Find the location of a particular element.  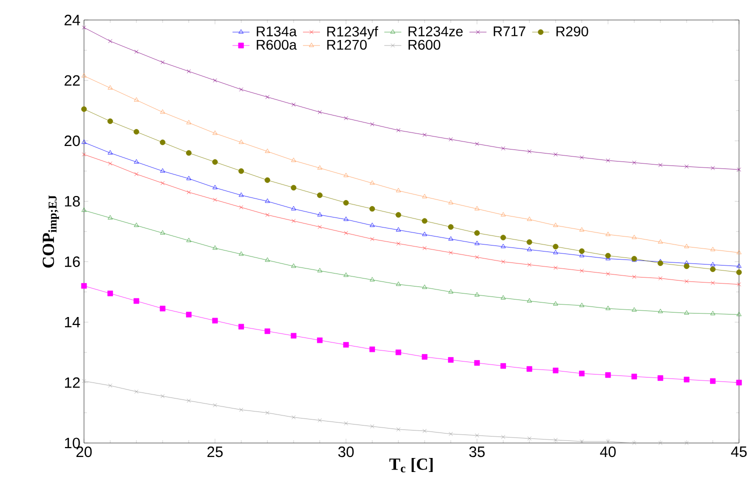

legend-label: R600 is located at coordinates (424, 45).